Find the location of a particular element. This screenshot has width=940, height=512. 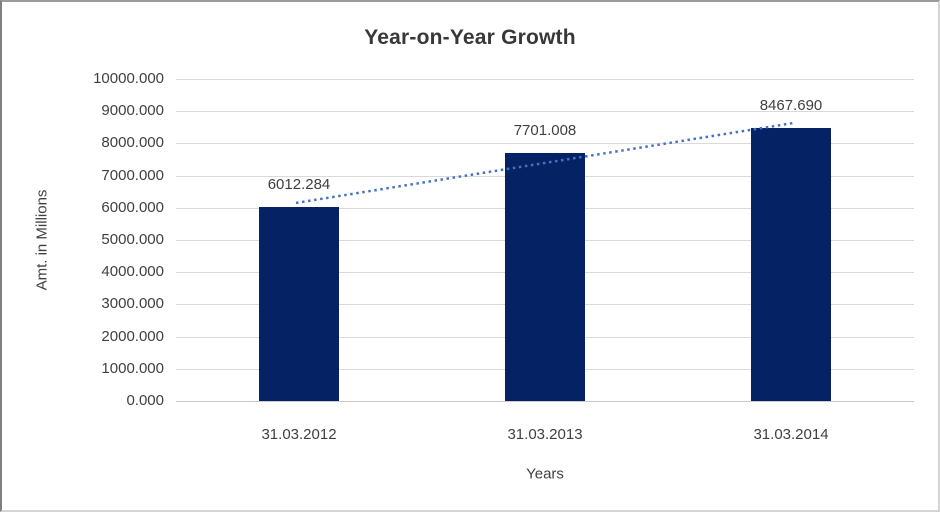

y-tick-label: 4000.000 is located at coordinates (132, 272).